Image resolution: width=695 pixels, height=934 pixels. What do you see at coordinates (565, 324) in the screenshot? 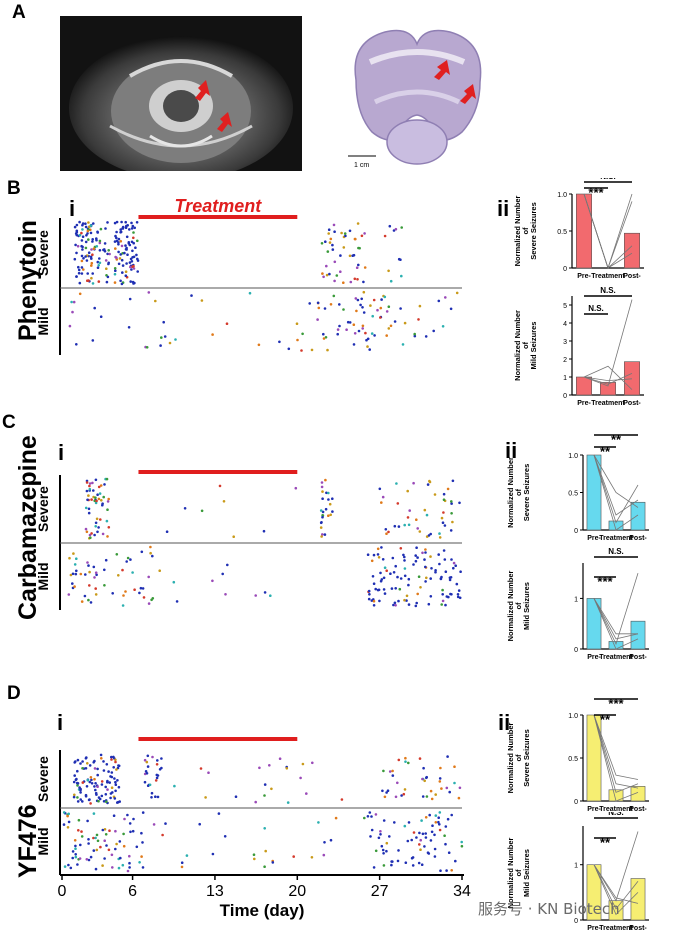
I see `bar-y-tick-label: 4` at bounding box center [565, 324].